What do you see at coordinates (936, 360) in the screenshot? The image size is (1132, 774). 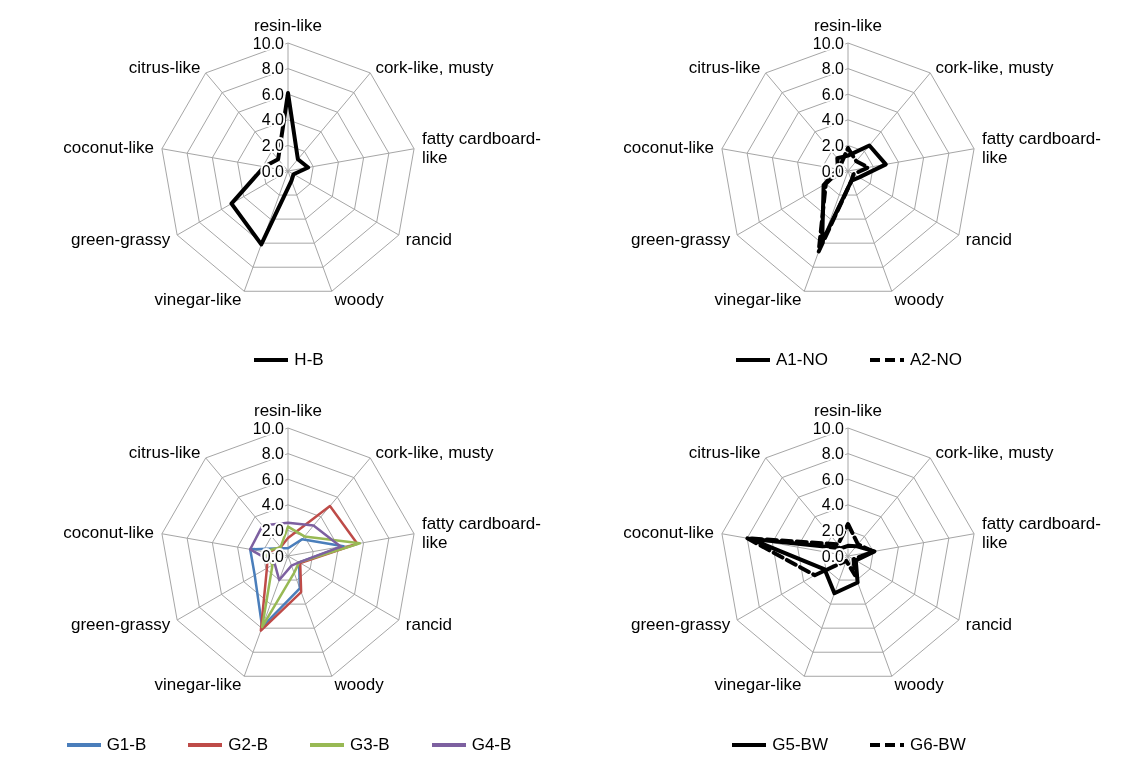 I see `legend-label: A2-NO` at bounding box center [936, 360].